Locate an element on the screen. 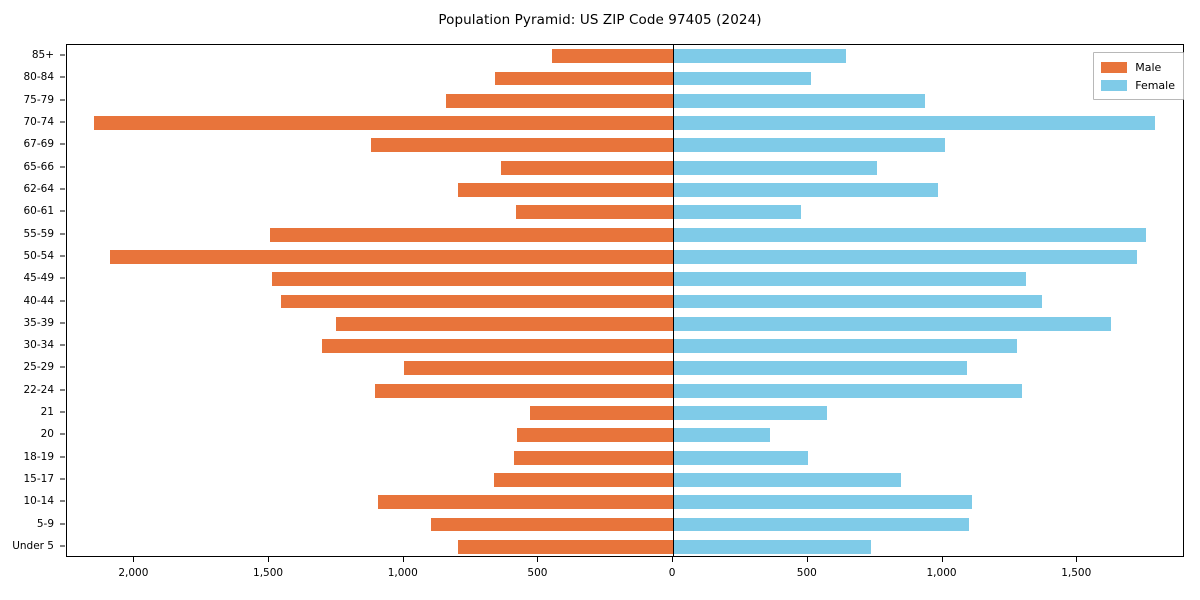 The height and width of the screenshot is (600, 1200). y-tick-label: 75-79 is located at coordinates (38, 99).